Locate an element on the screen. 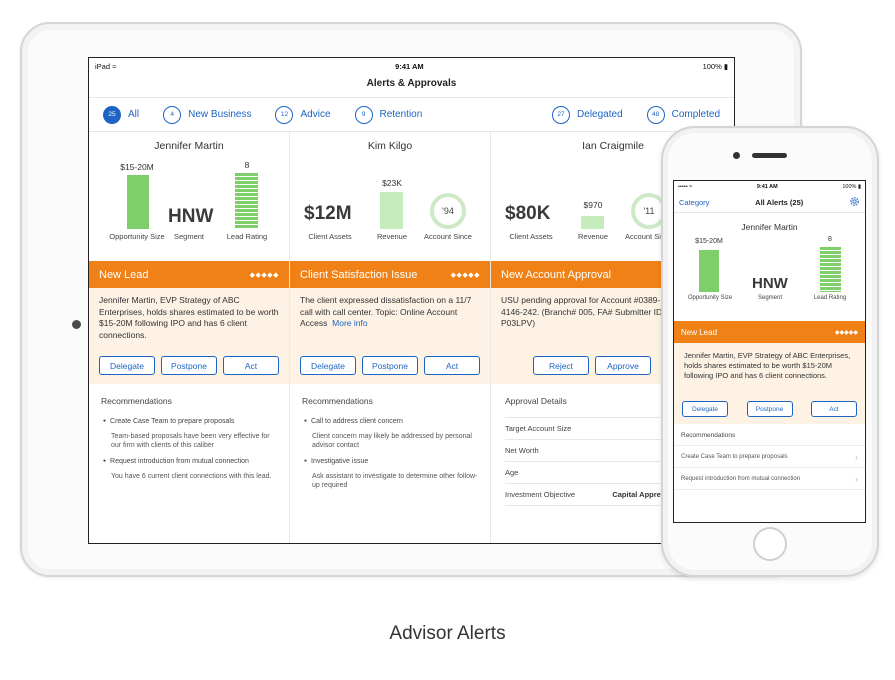  chevron-right-icon: › is located at coordinates (856, 478).